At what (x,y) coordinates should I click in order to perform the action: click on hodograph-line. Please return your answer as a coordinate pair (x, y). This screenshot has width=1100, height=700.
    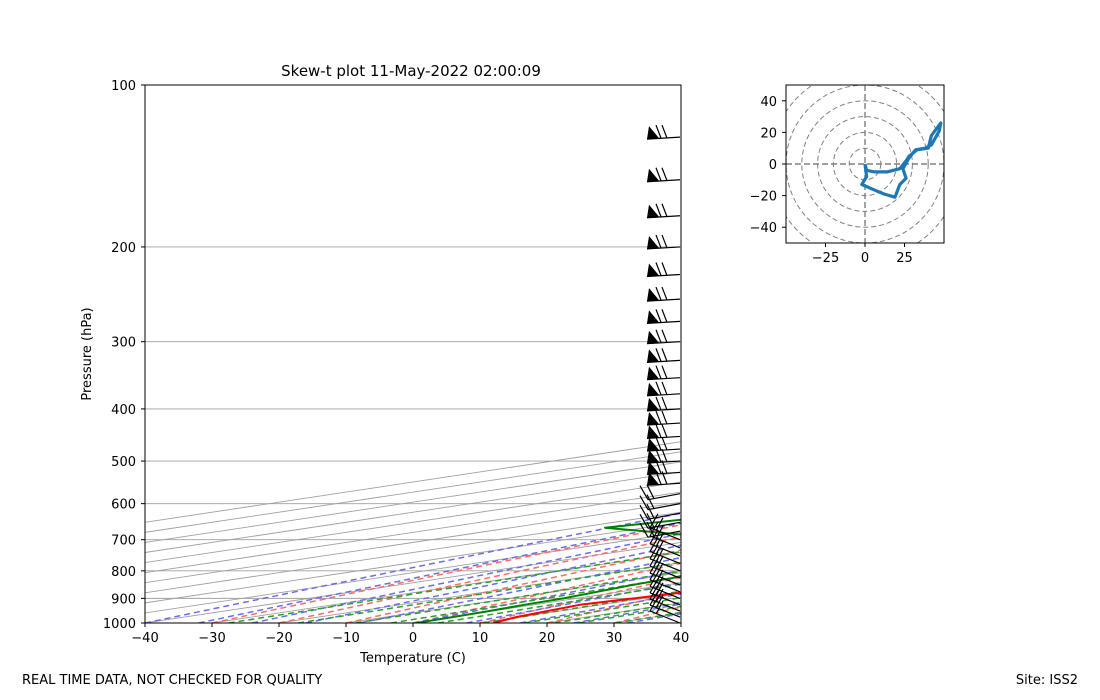
    Looking at the image, I should click on (901, 160).